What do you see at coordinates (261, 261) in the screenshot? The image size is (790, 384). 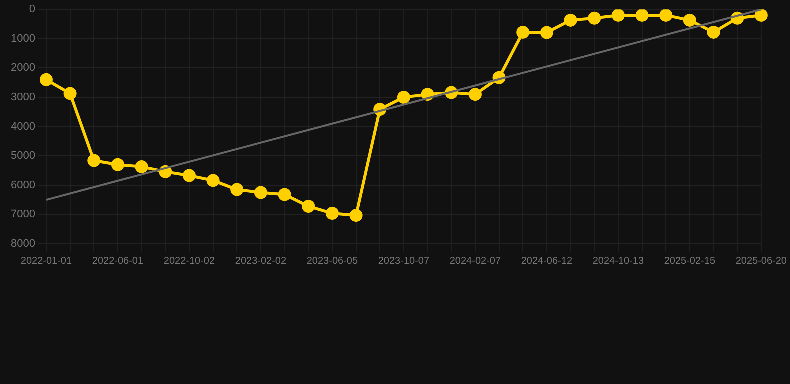 I see `x-tick-label: 2023-02-02` at bounding box center [261, 261].